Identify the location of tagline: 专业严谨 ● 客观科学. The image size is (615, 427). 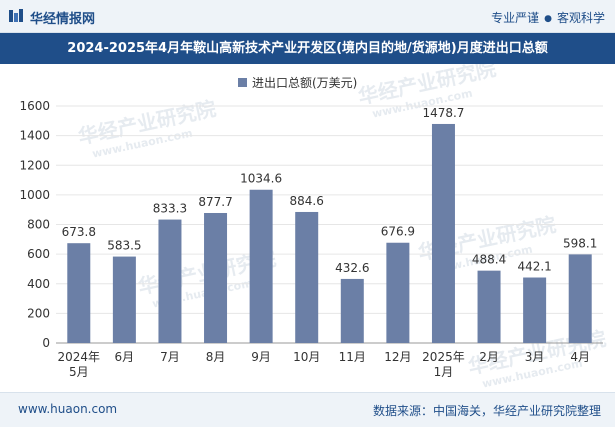
(548, 17).